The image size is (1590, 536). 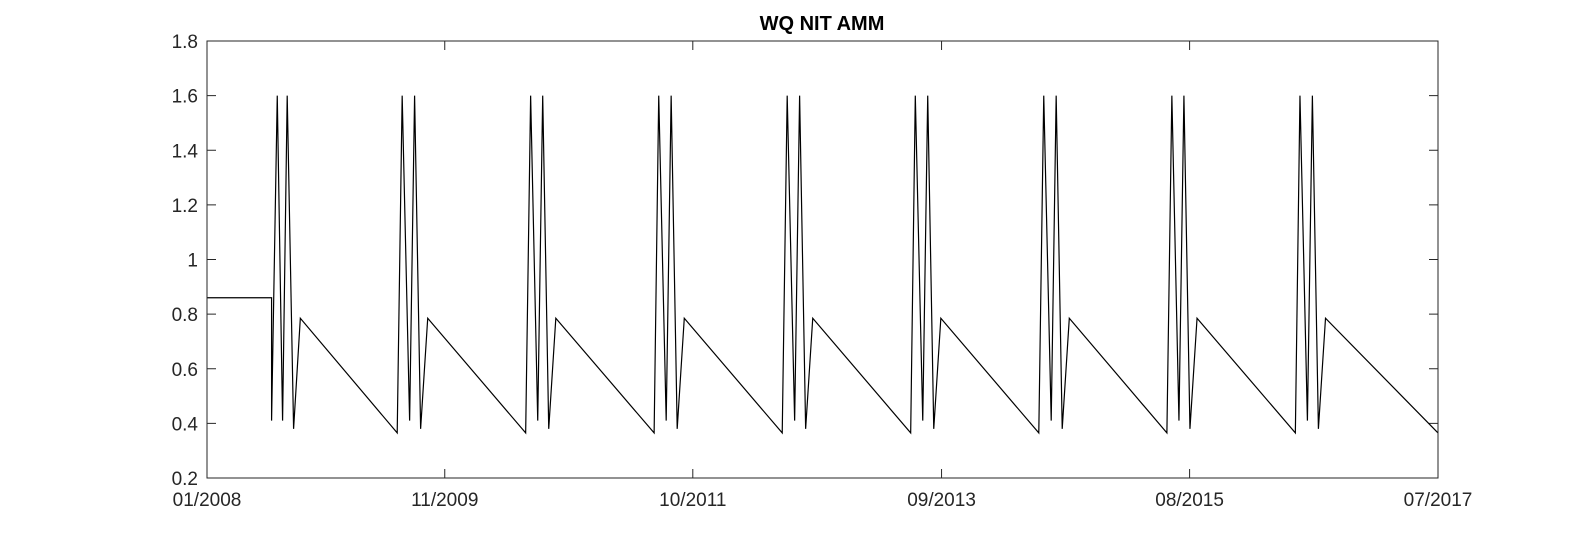 I want to click on x-tick-label: 08/2015, so click(x=1189, y=500).